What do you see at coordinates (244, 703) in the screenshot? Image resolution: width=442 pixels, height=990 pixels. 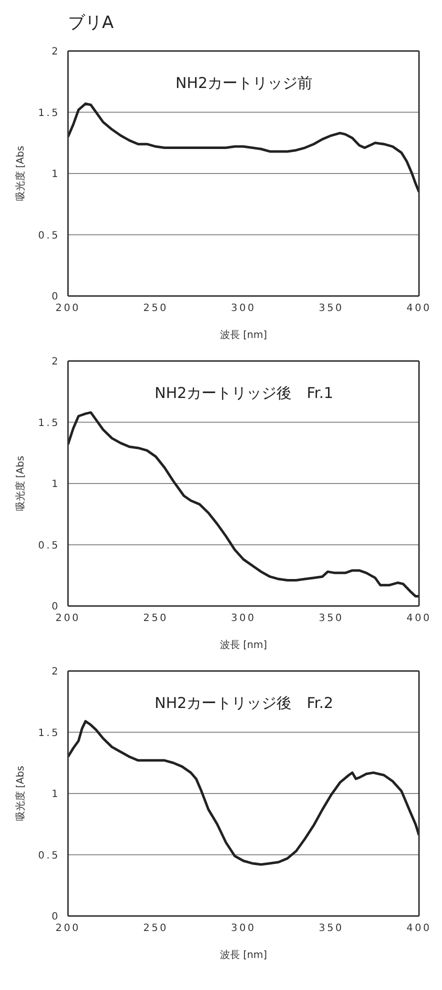 I see `text: NH2カートリッジ後 Fr.2` at bounding box center [244, 703].